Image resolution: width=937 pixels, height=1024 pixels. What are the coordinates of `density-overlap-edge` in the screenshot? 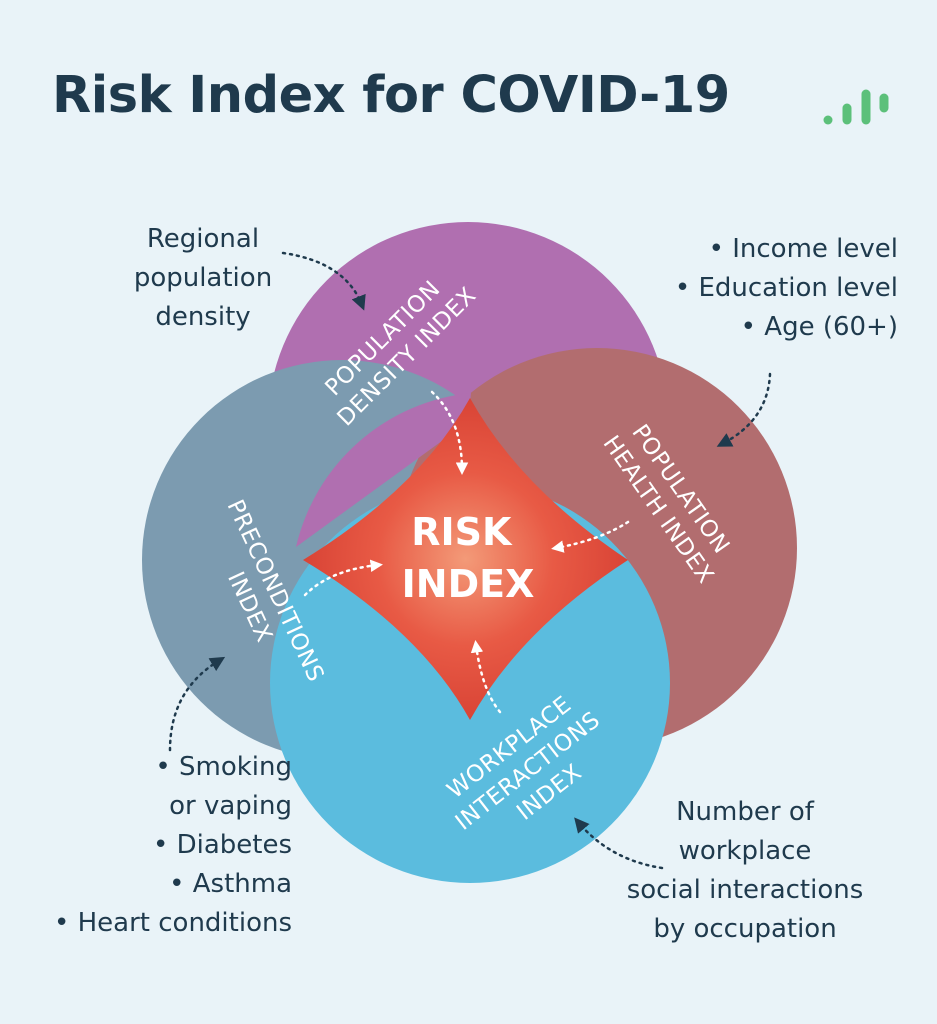 It's located at (383, 470).